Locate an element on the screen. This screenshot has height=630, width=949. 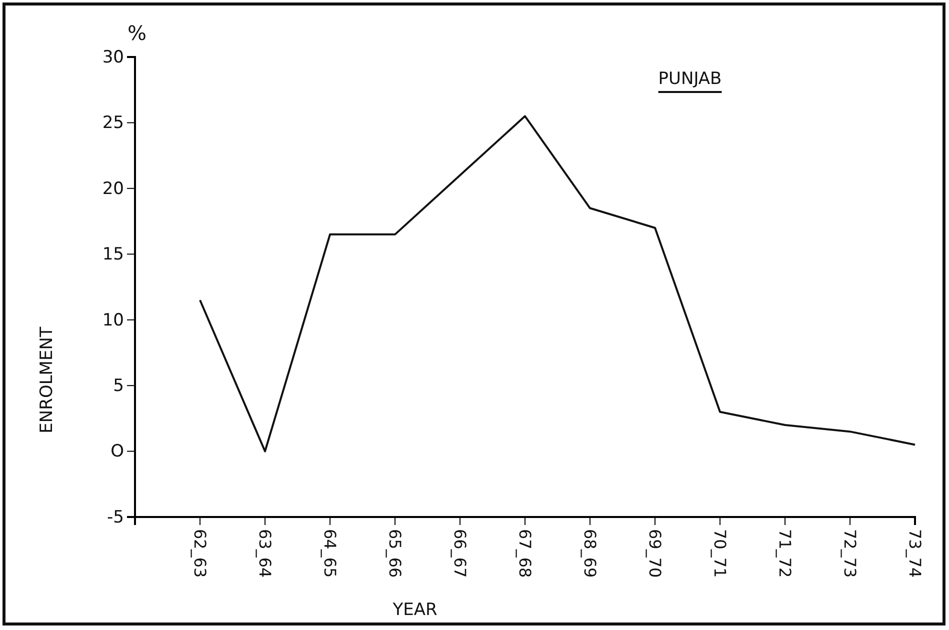
text: PUNJAB is located at coordinates (690, 79).